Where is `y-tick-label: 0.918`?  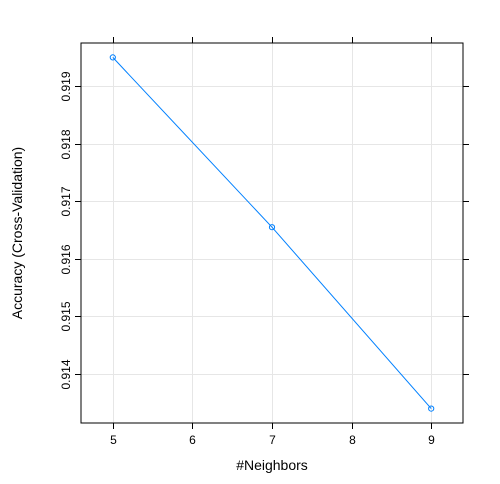 y-tick-label: 0.918 is located at coordinates (66, 144).